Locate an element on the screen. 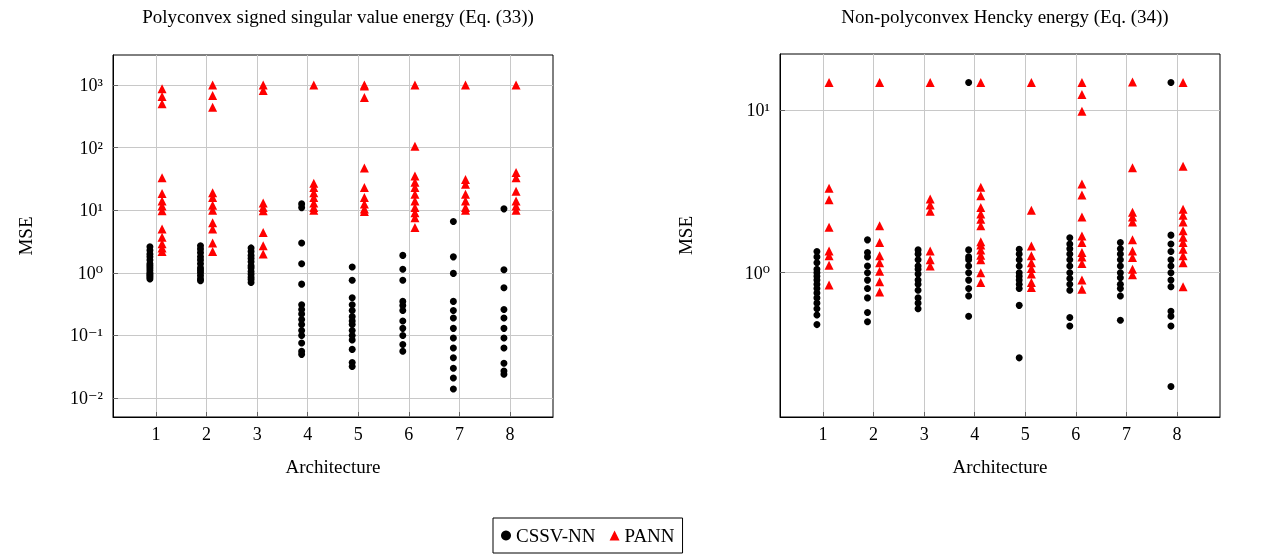 The image size is (1261, 559). chart-title: Polyconvex signed singular value energy (Eq. (33)) is located at coordinates (338, 17).